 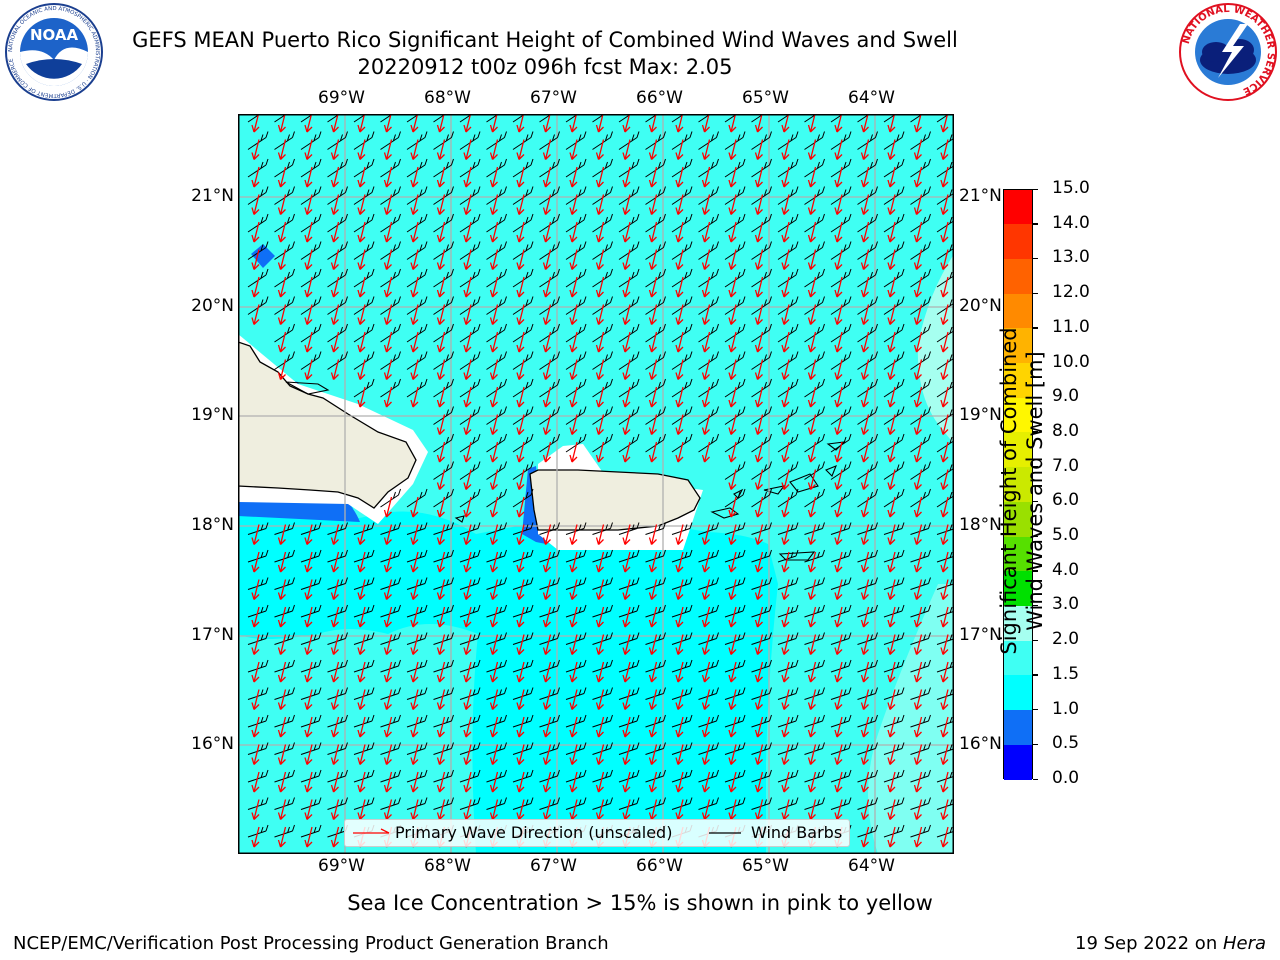 I want to click on colorbar-tick-label: 4.0, so click(x=1066, y=569).